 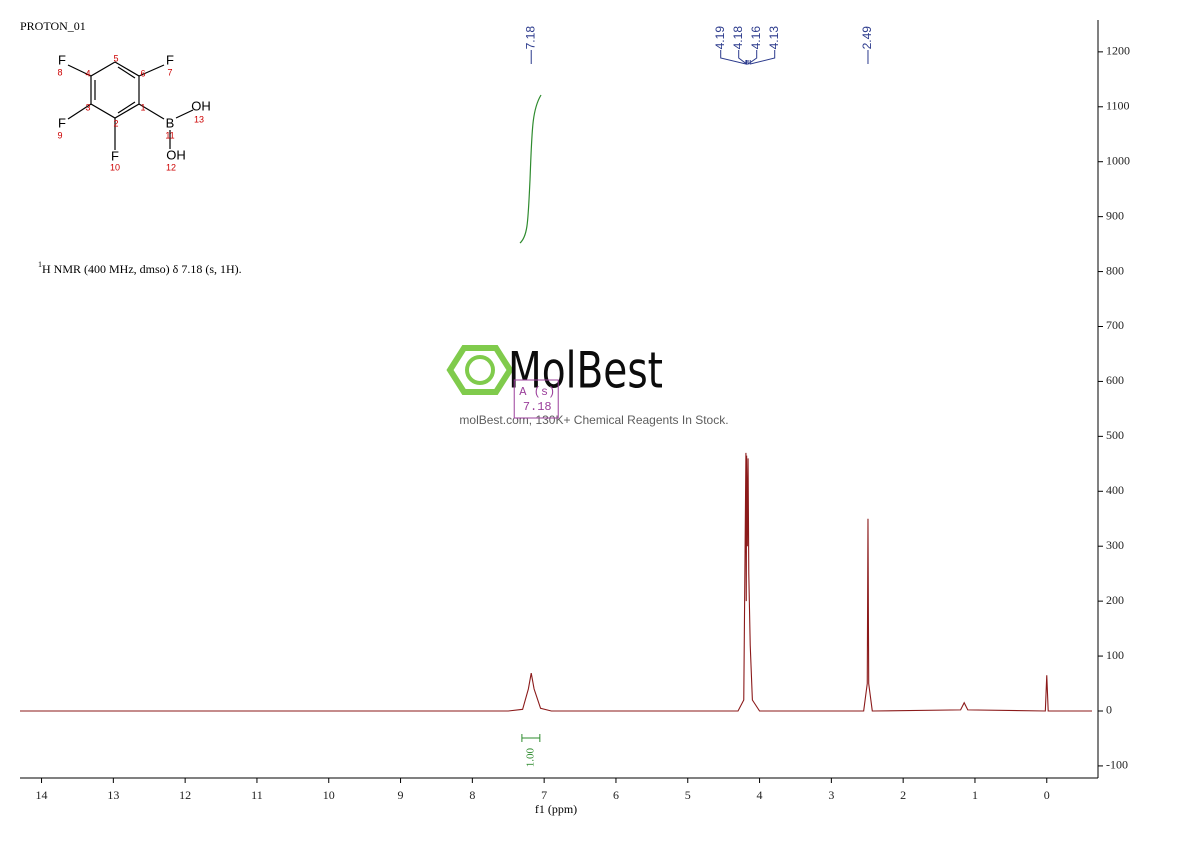 I want to click on y-tick-label: 900, so click(x=1115, y=215).